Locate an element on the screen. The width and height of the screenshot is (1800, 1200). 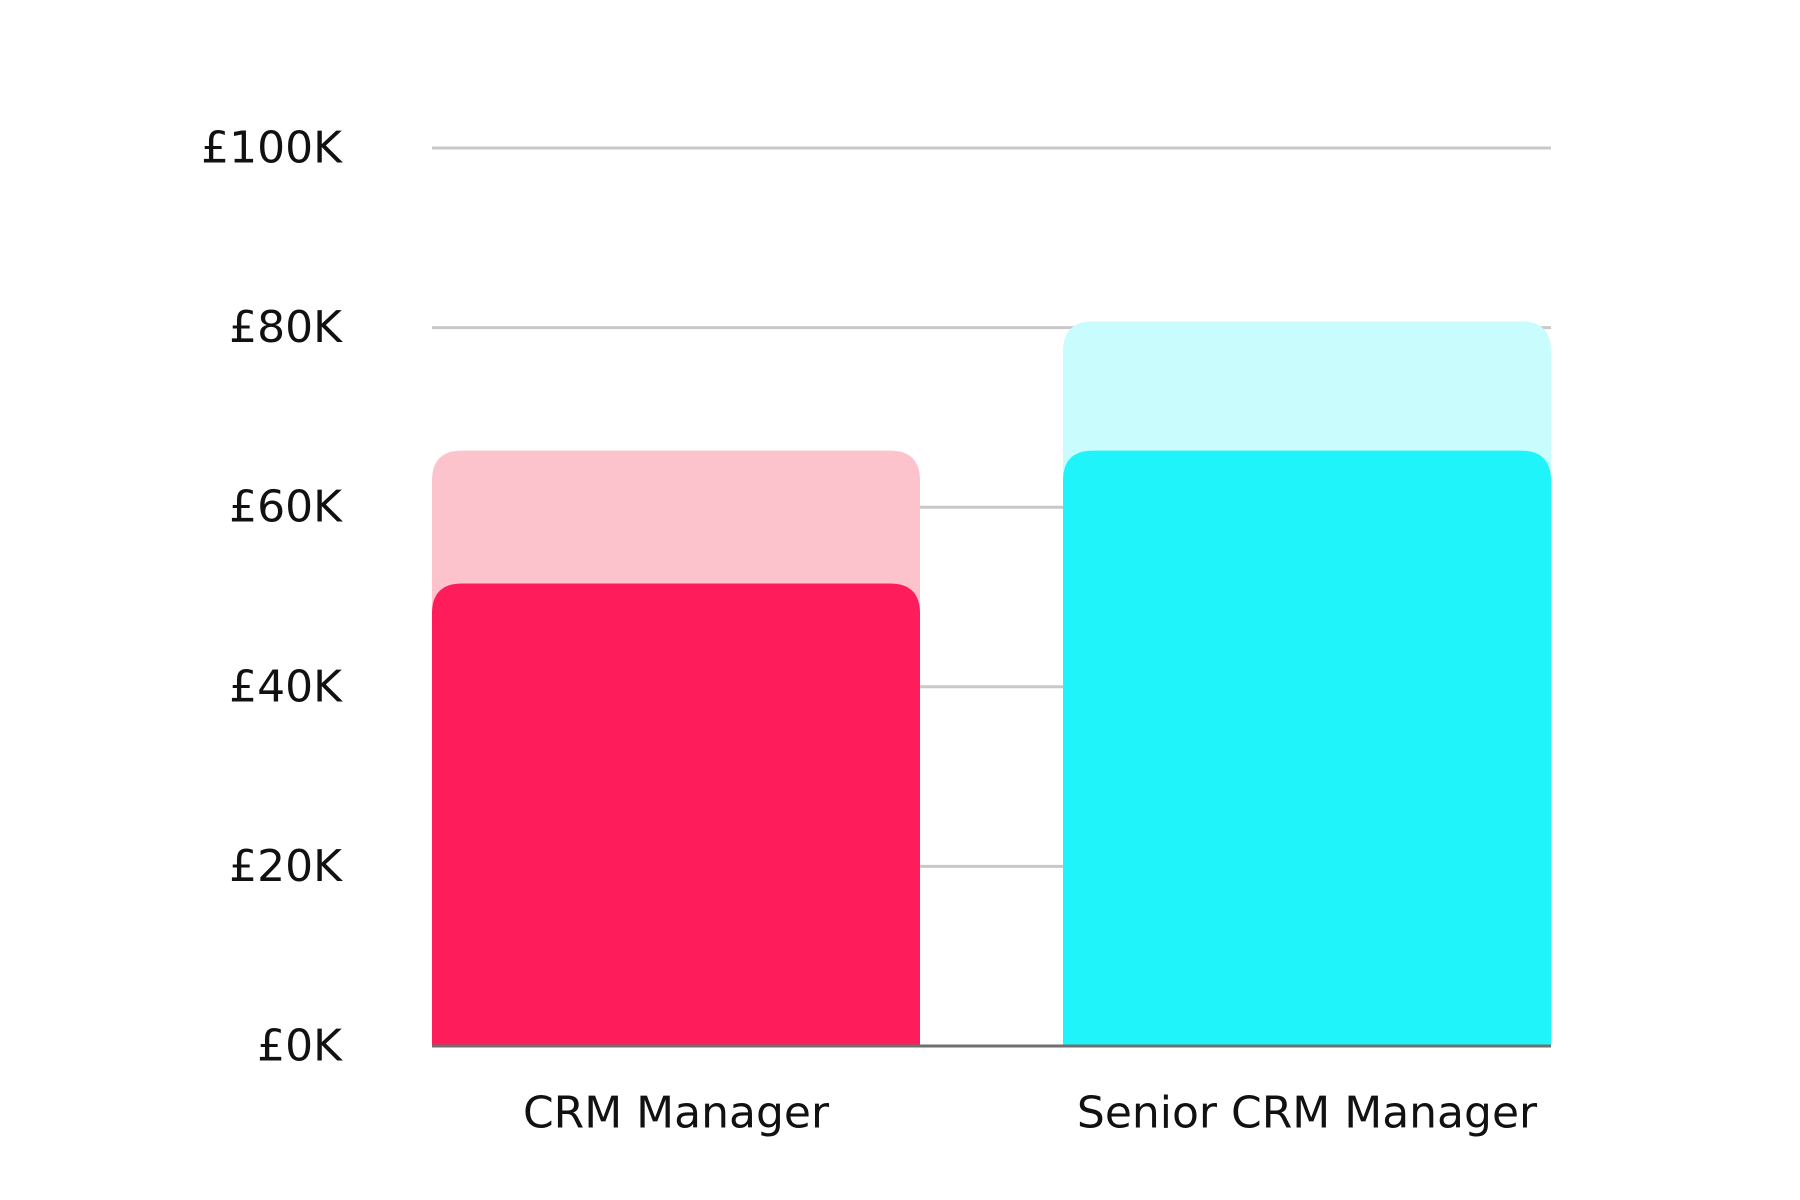
y-tick-label: £20K is located at coordinates (286, 866).